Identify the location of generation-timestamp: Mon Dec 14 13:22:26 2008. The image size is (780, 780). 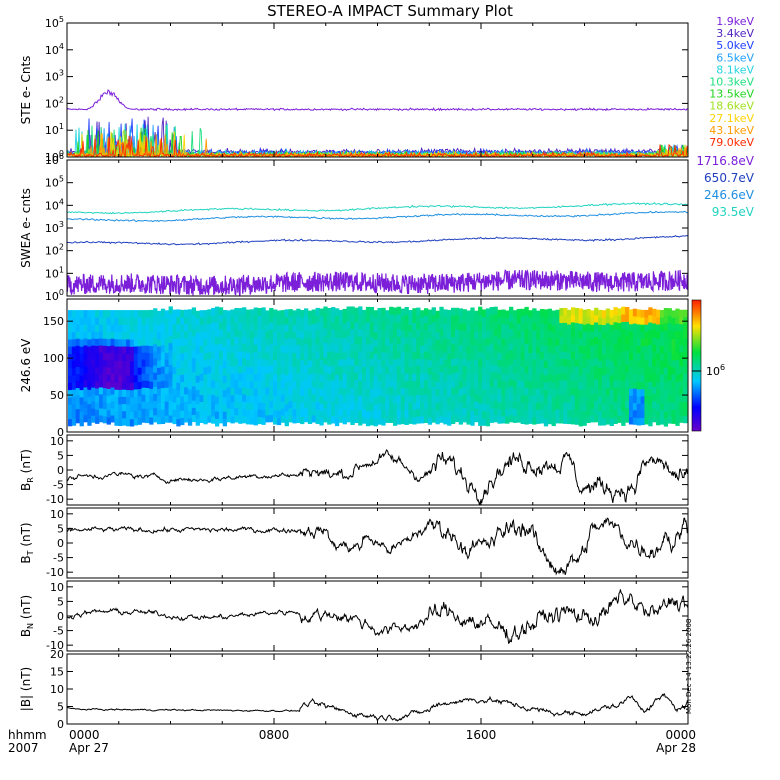
(689, 666).